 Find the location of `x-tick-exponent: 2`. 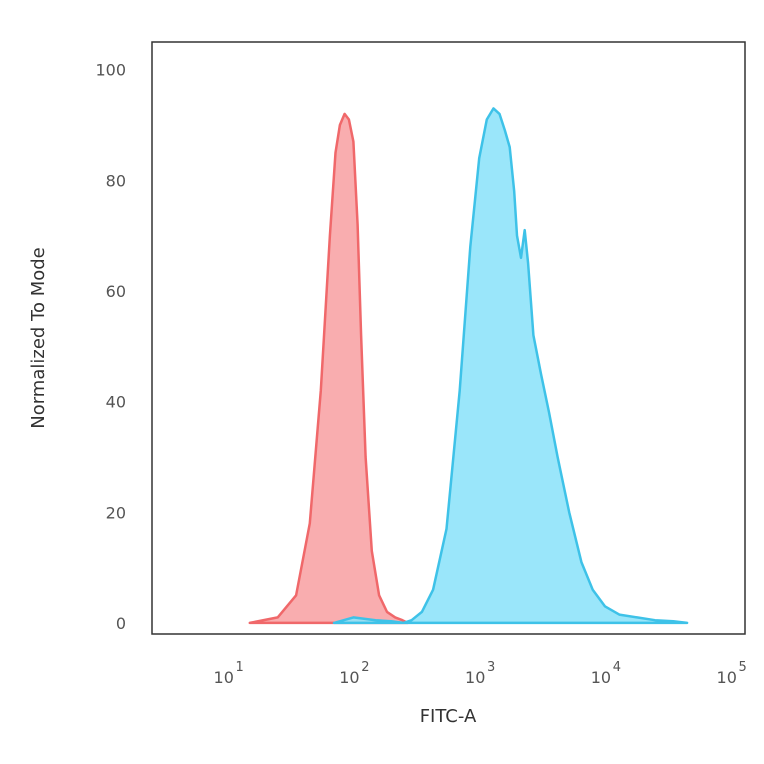

x-tick-exponent: 2 is located at coordinates (365, 667).